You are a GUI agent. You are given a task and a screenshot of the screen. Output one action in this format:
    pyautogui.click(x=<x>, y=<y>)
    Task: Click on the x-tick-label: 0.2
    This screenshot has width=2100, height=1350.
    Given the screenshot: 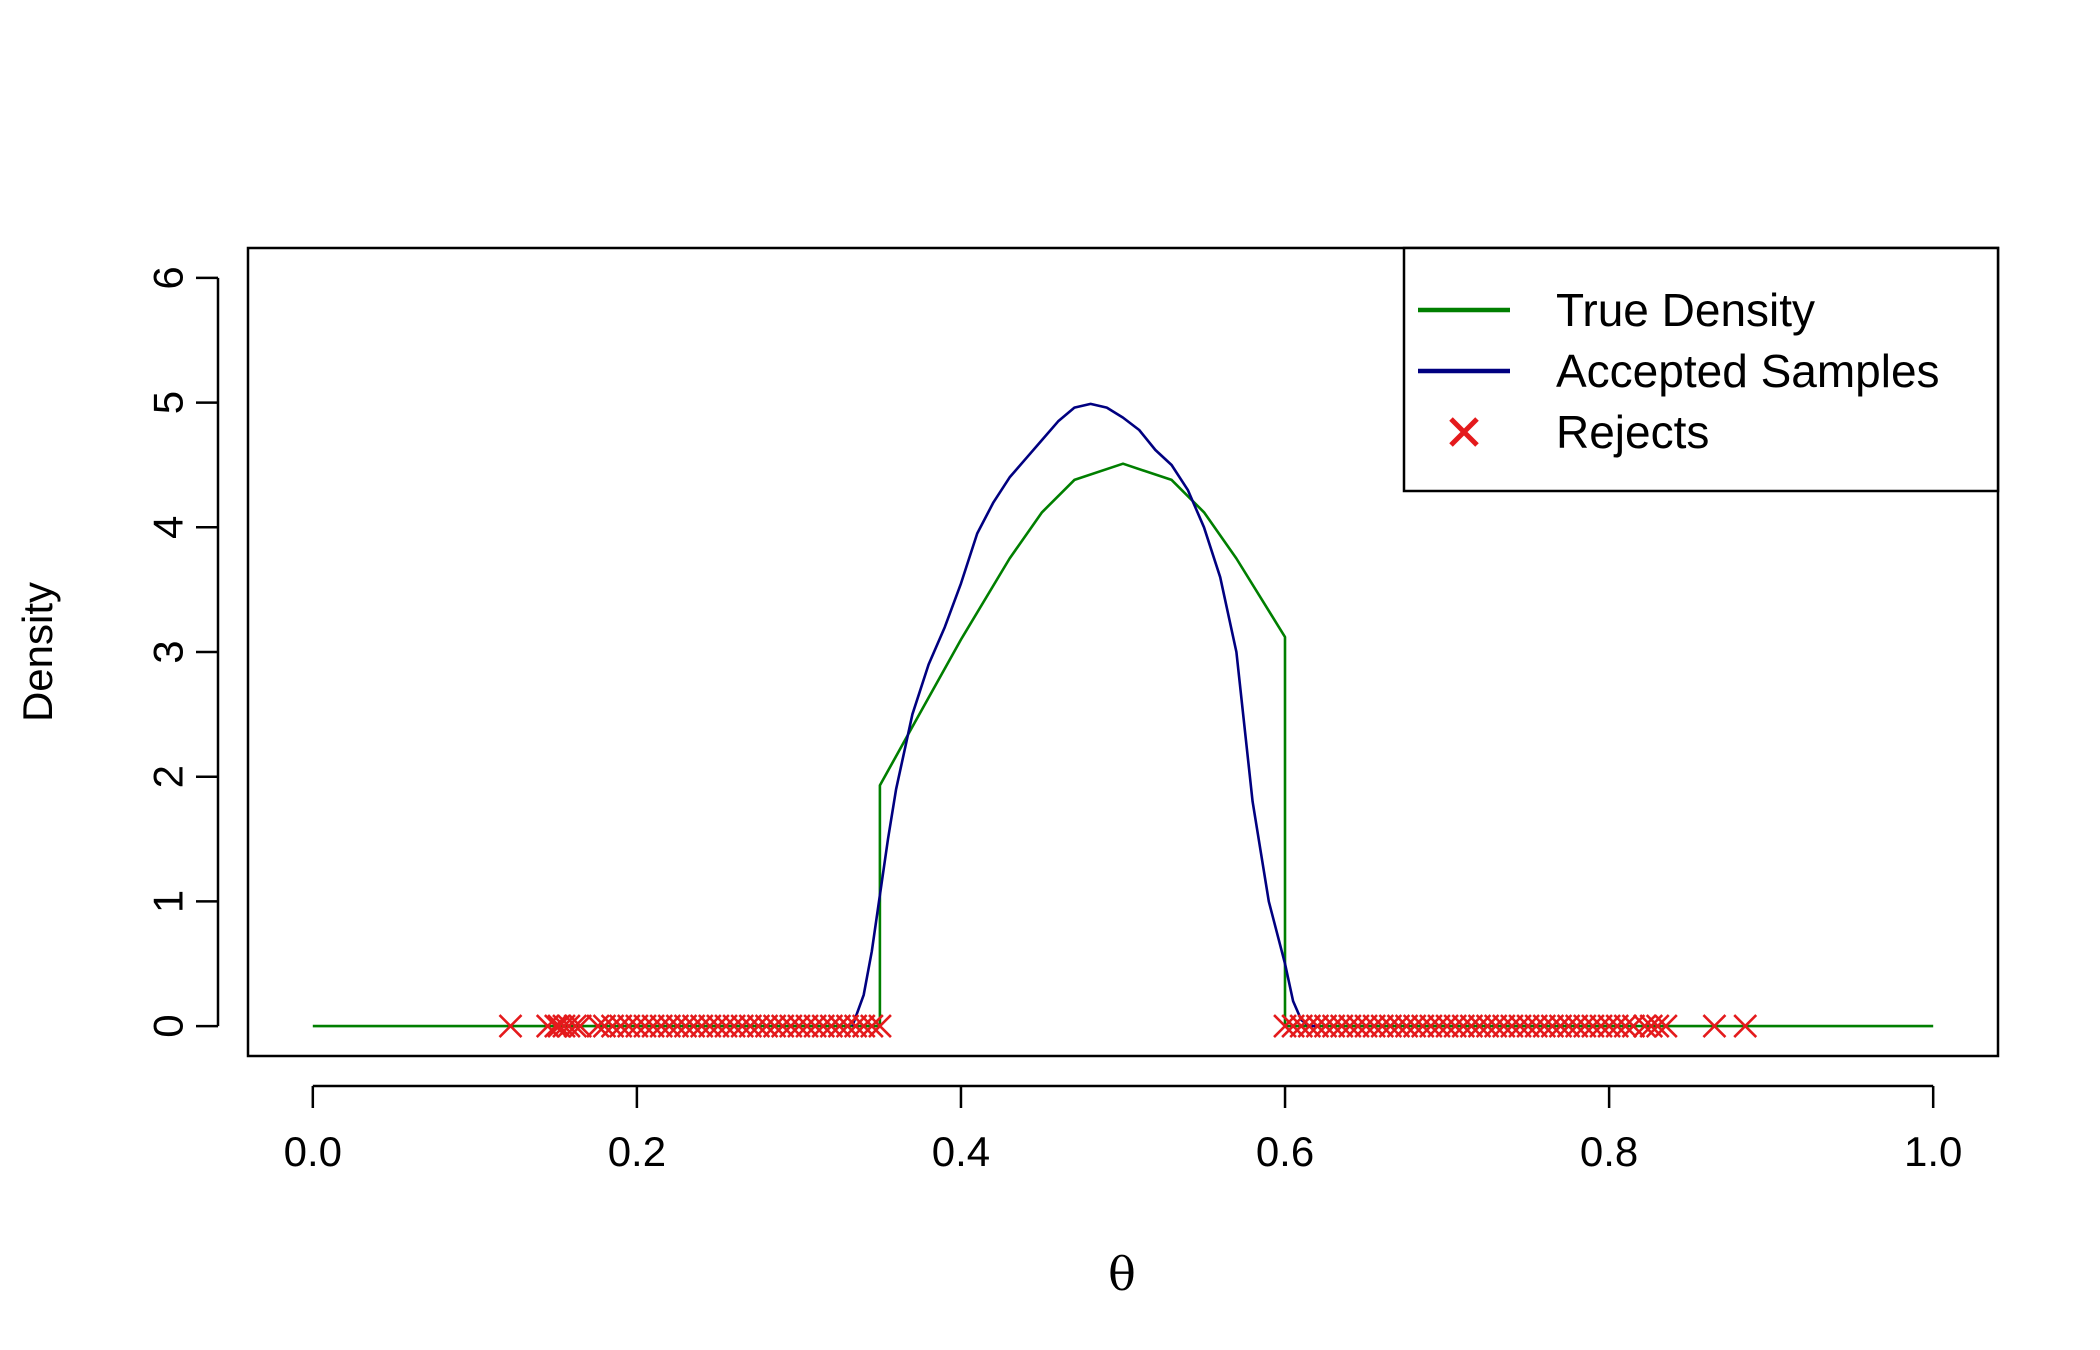 What is the action you would take?
    pyautogui.click(x=637, y=1151)
    